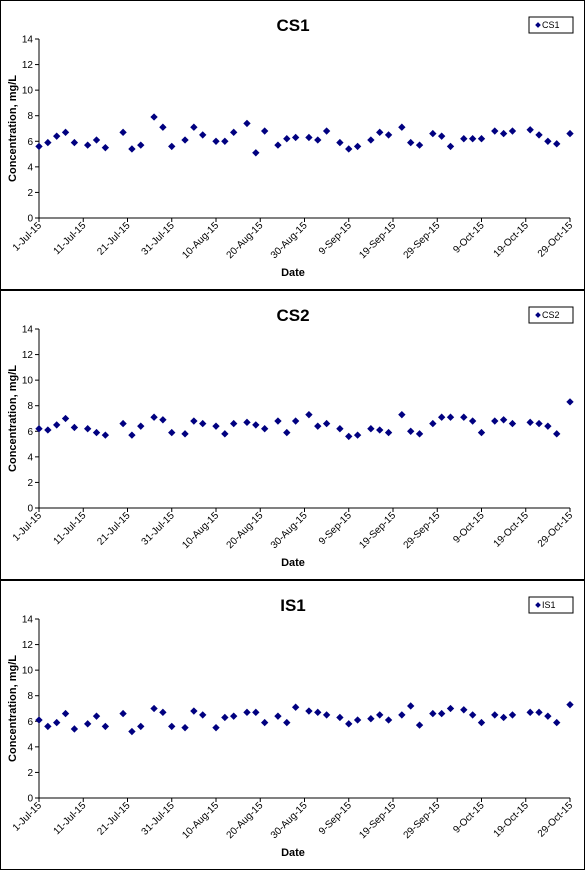  What do you see at coordinates (70, 238) in the screenshot?
I see `x-tick-label: 11-Jul-15` at bounding box center [70, 238].